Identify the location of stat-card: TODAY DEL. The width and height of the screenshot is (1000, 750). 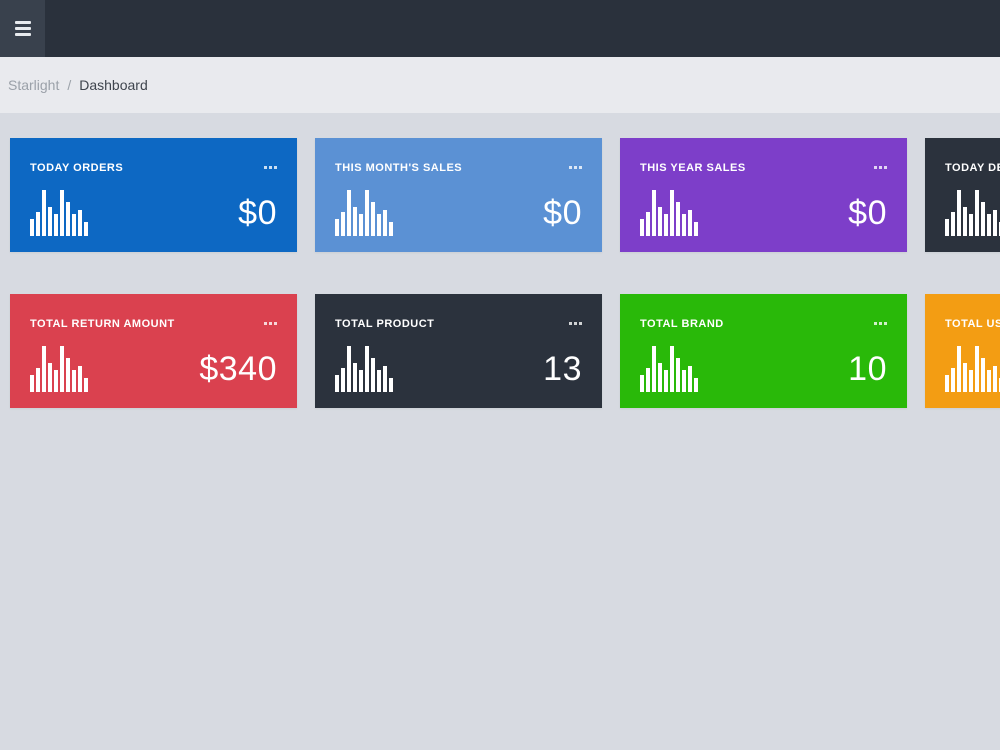
(962, 195).